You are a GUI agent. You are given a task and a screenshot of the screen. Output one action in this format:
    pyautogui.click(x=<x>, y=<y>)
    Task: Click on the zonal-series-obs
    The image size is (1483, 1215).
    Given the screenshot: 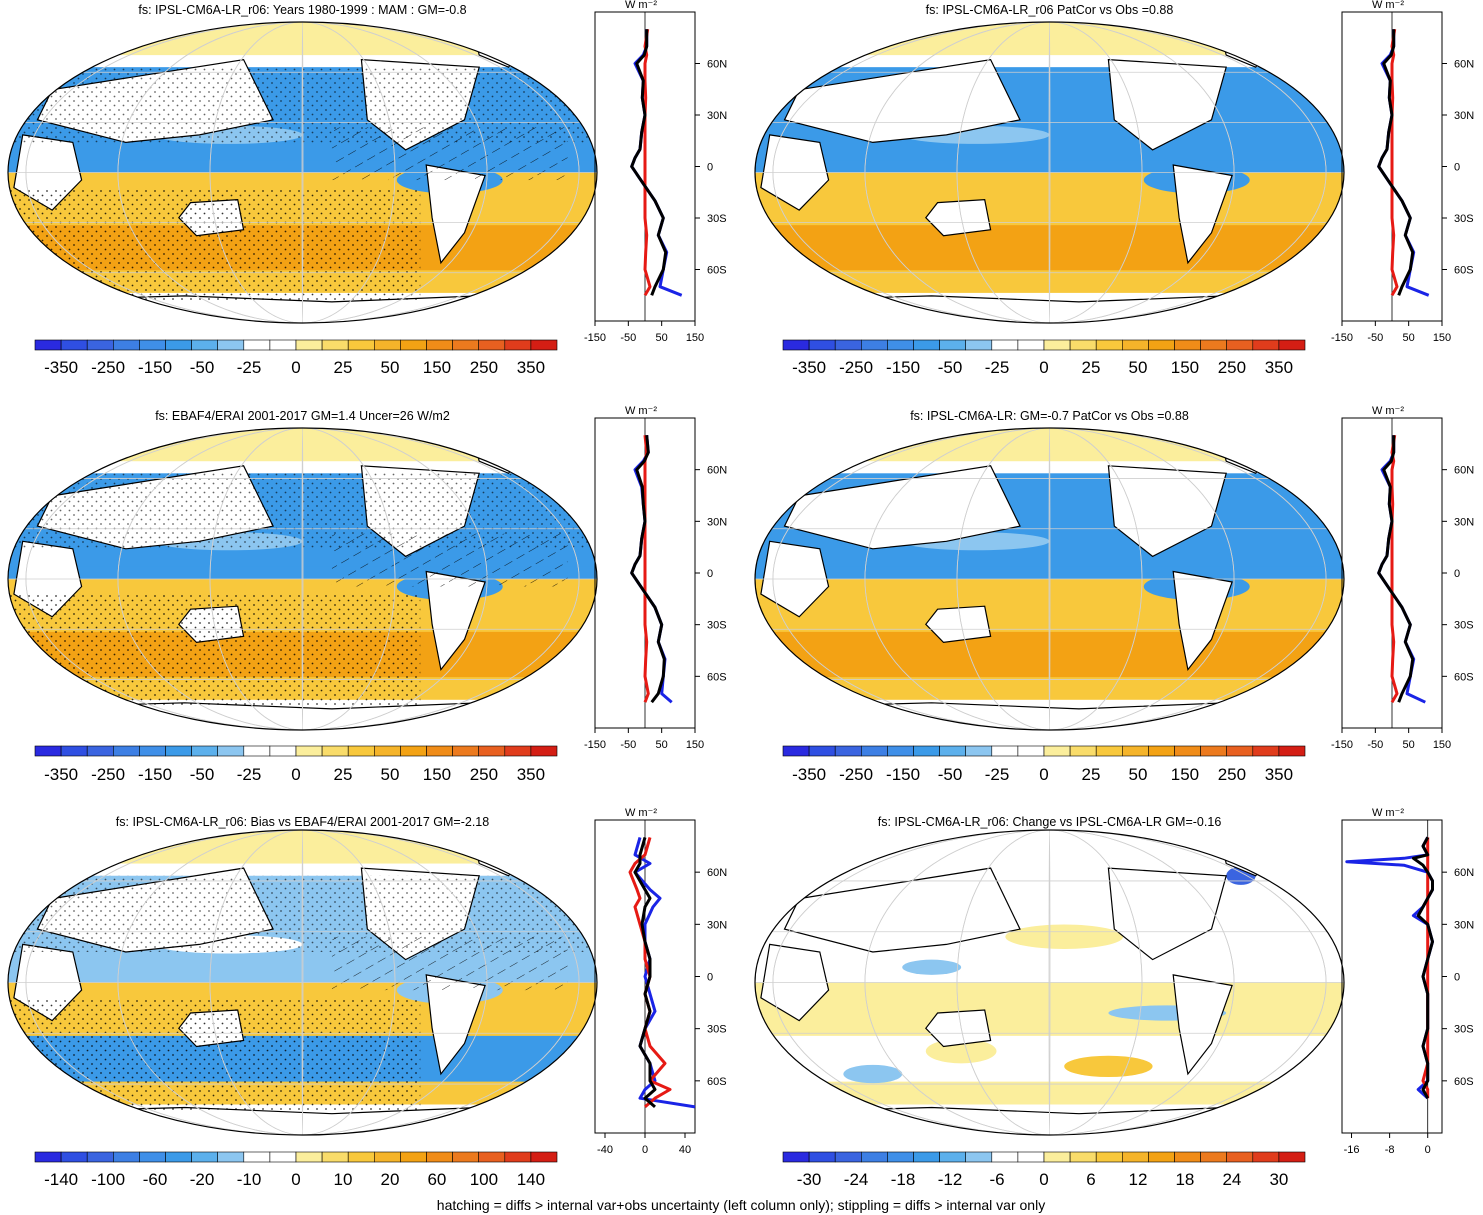 What is the action you would take?
    pyautogui.click(x=647, y=162)
    